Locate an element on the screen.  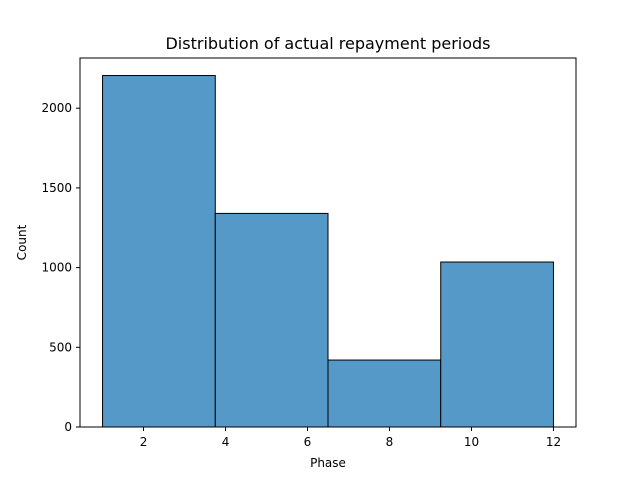
y-tick-label: 2000 is located at coordinates (56, 108).